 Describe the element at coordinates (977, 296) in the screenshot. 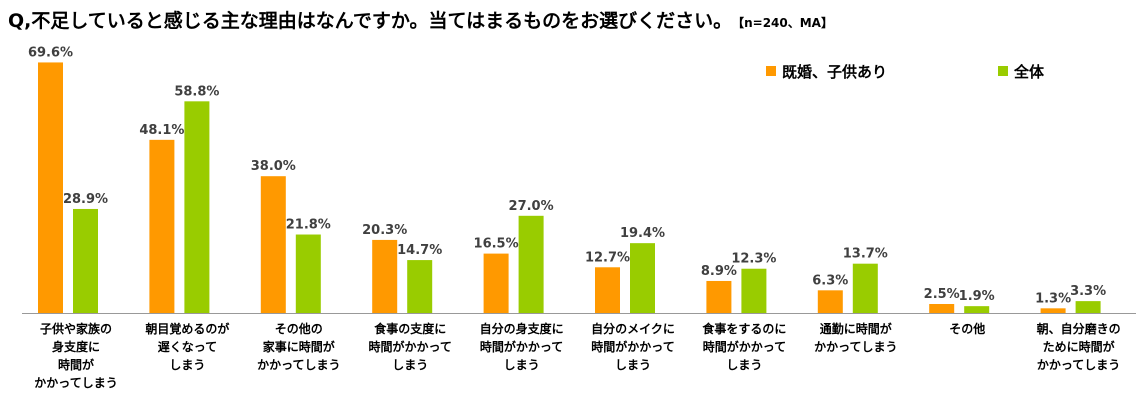

I see `data-label-all-9: 1.9%` at that location.